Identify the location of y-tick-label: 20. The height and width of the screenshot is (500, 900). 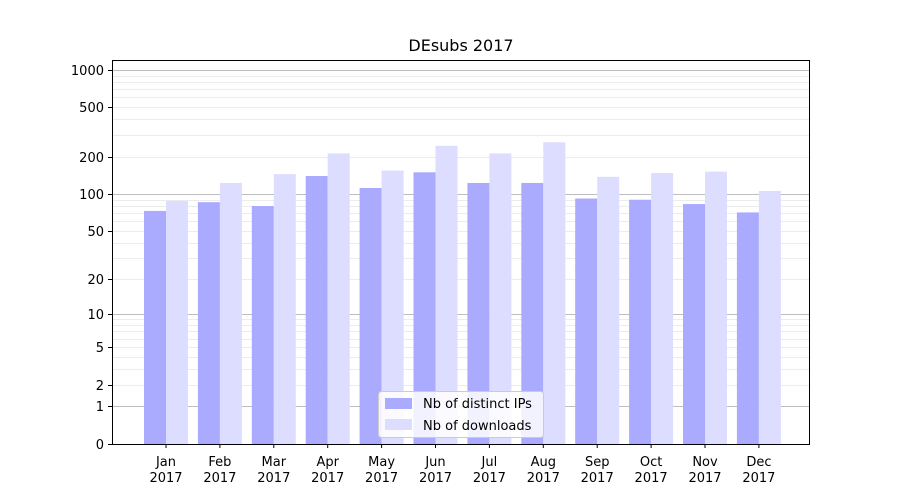
(95, 280).